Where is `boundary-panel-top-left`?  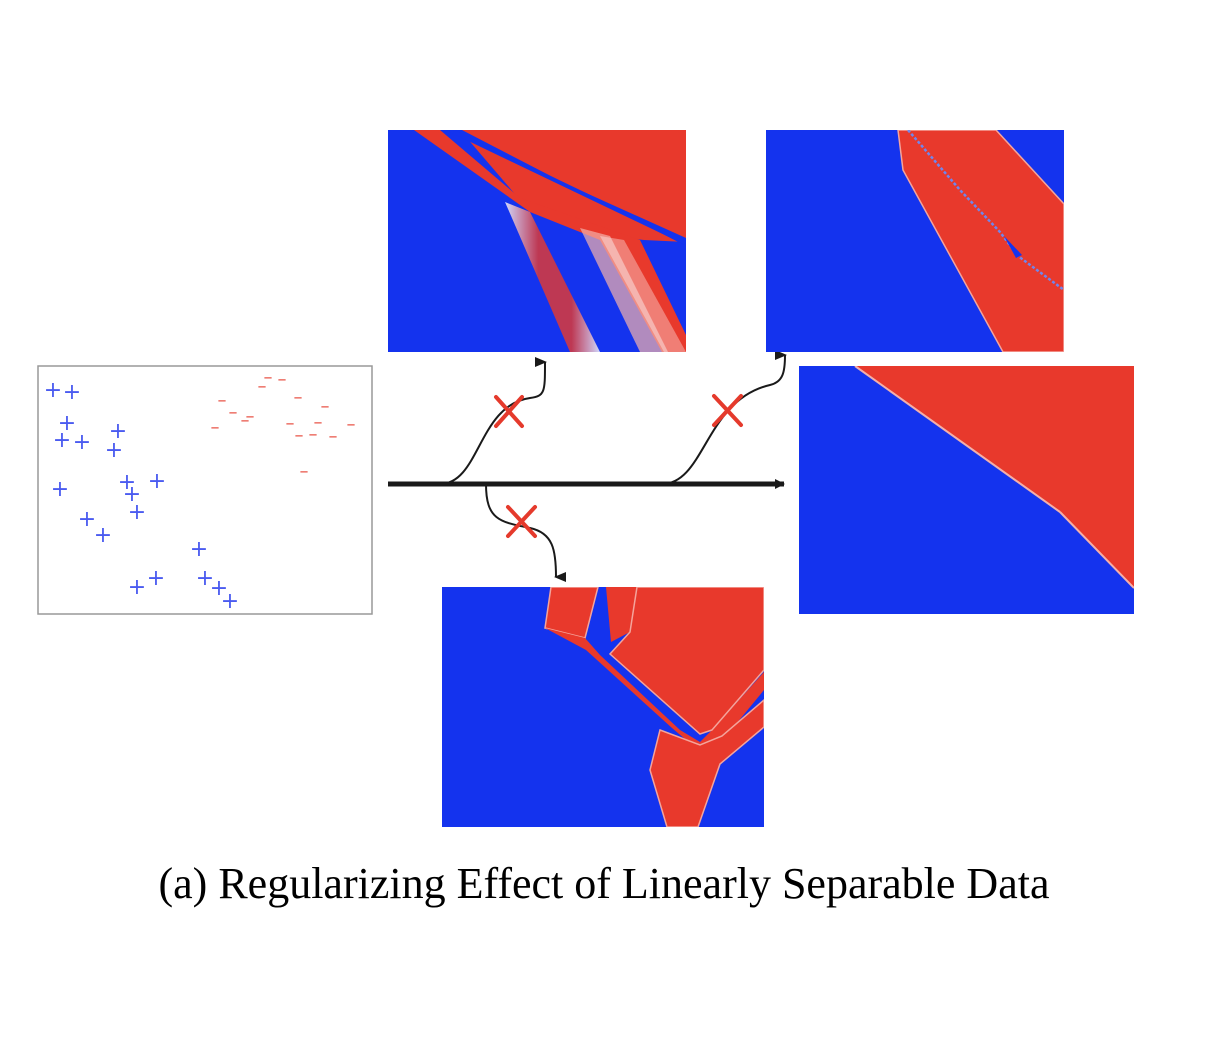 boundary-panel-top-left is located at coordinates (537, 241).